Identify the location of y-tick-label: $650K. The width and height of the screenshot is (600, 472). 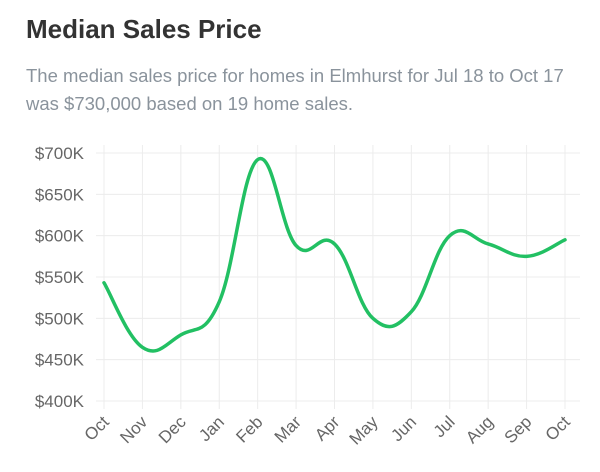
(60, 194).